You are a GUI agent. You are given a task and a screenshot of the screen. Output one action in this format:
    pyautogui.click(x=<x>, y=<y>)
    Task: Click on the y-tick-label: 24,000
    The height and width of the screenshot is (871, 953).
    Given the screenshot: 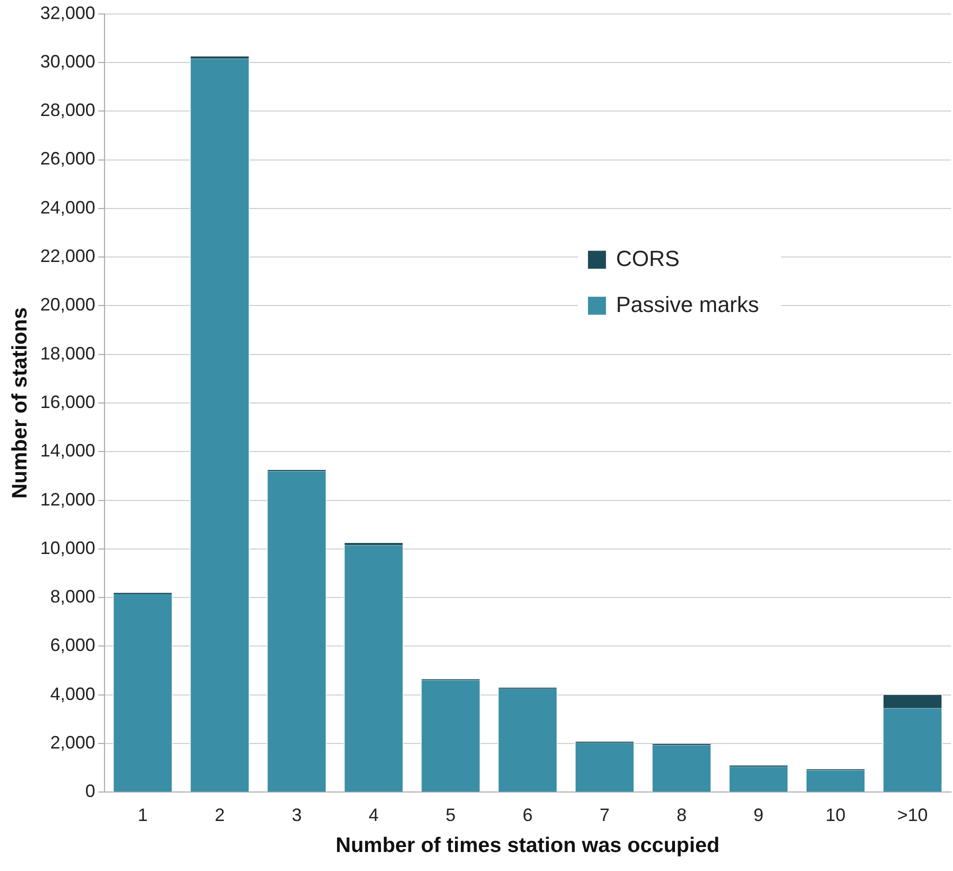 What is the action you would take?
    pyautogui.click(x=68, y=207)
    